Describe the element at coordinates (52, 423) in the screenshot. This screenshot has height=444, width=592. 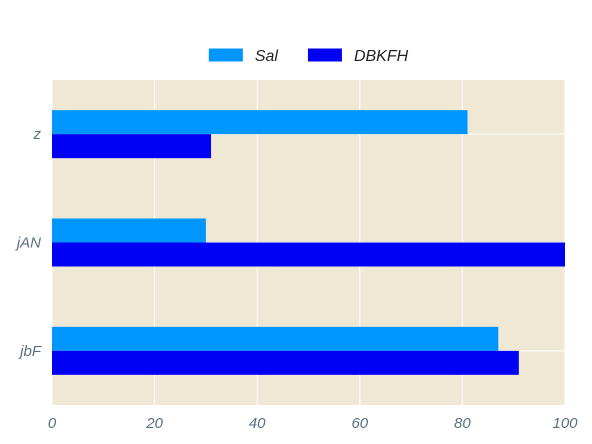
I see `x-tick-label: 0` at that location.